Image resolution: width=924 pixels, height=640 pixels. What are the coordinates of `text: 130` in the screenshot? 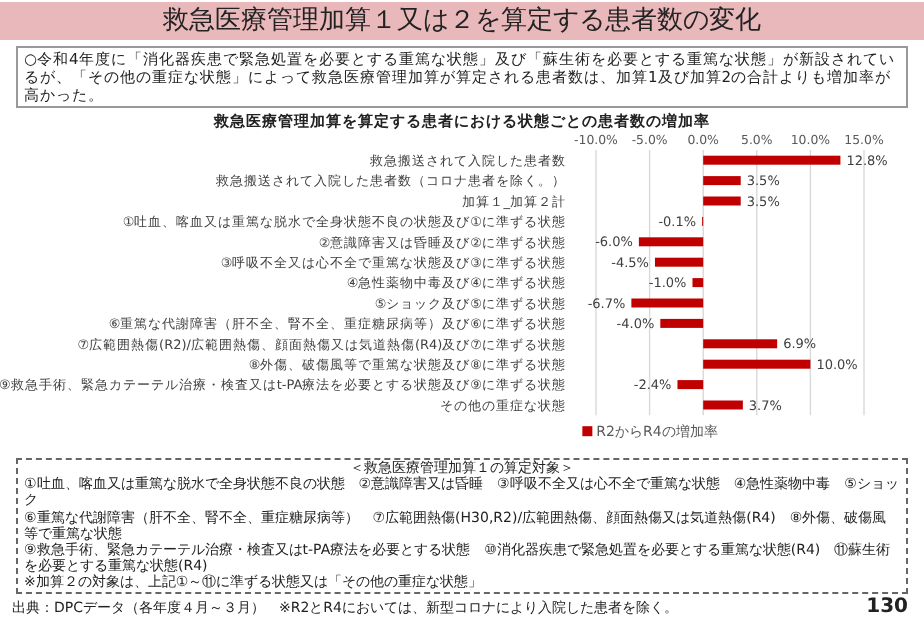 It's located at (887, 606).